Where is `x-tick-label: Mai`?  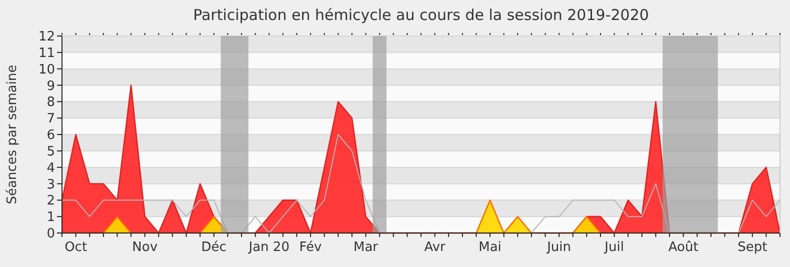 x-tick-label: Mai is located at coordinates (490, 247).